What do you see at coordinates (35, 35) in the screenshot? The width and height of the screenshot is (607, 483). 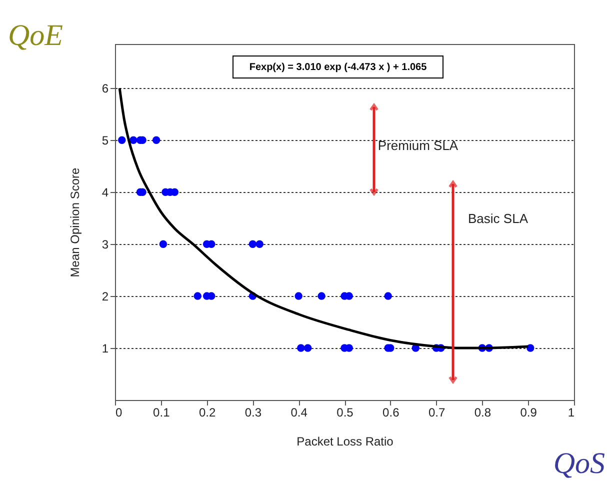 I see `text: QoE` at bounding box center [35, 35].